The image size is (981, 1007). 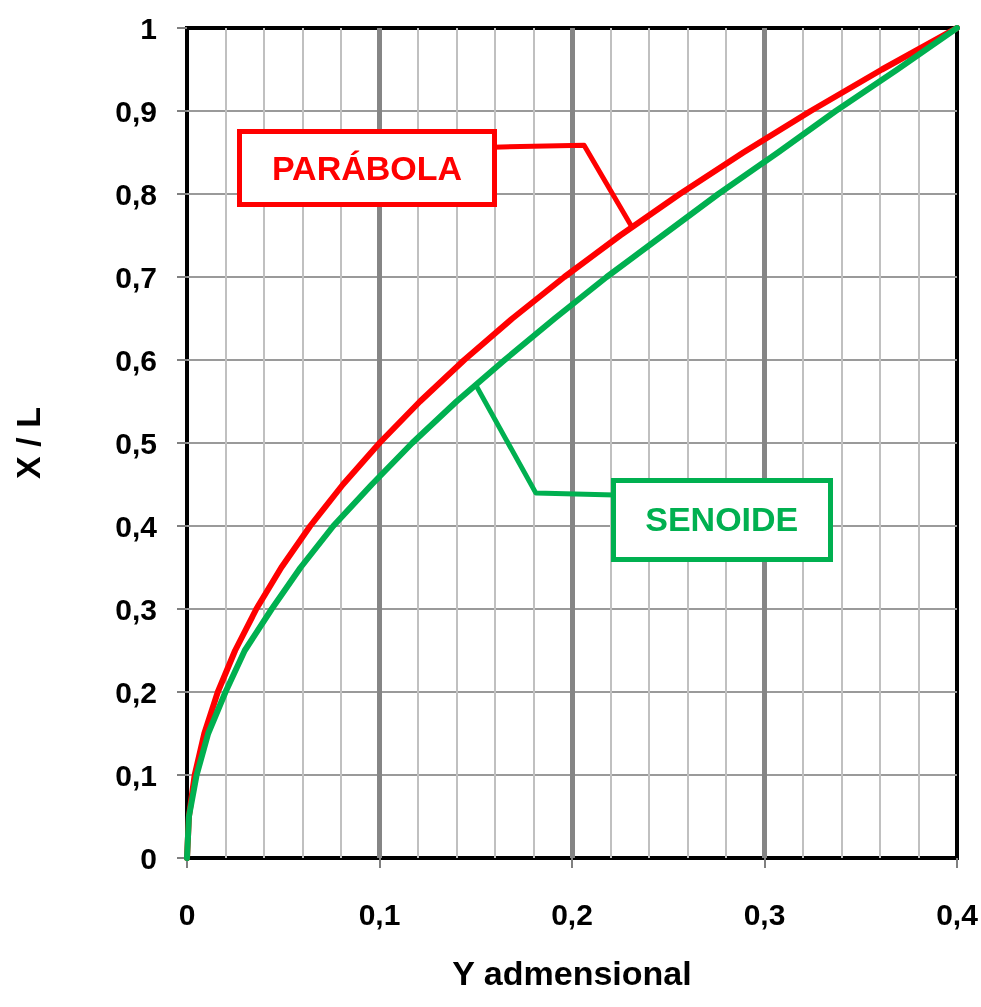 I want to click on x-tick-label: 0,3, so click(x=764, y=914).